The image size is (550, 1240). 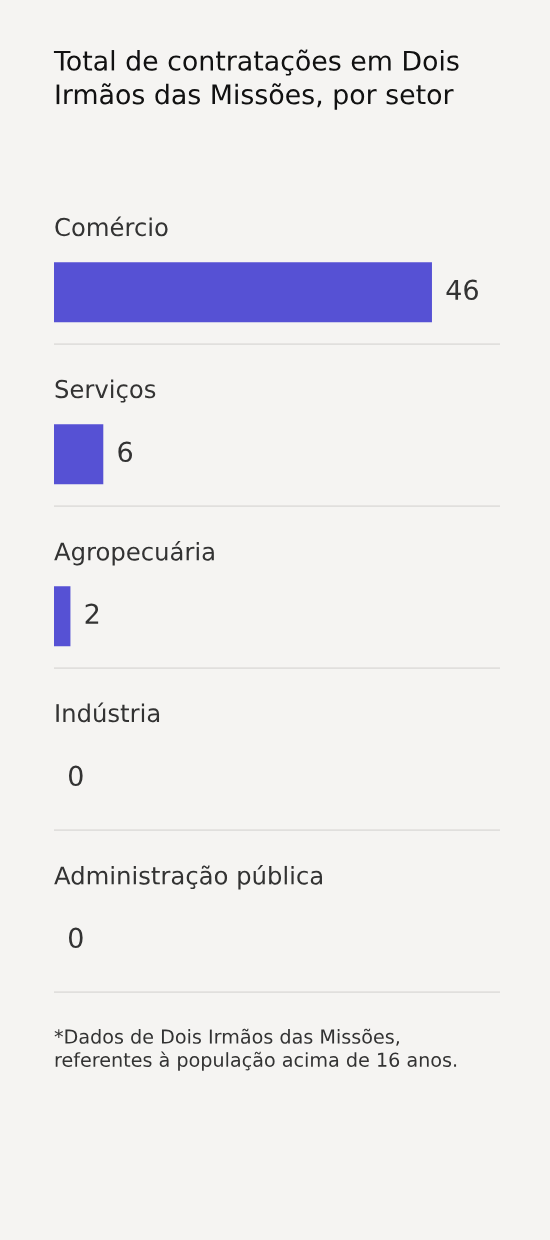 What do you see at coordinates (125, 452) in the screenshot?
I see `data-label: 6` at bounding box center [125, 452].